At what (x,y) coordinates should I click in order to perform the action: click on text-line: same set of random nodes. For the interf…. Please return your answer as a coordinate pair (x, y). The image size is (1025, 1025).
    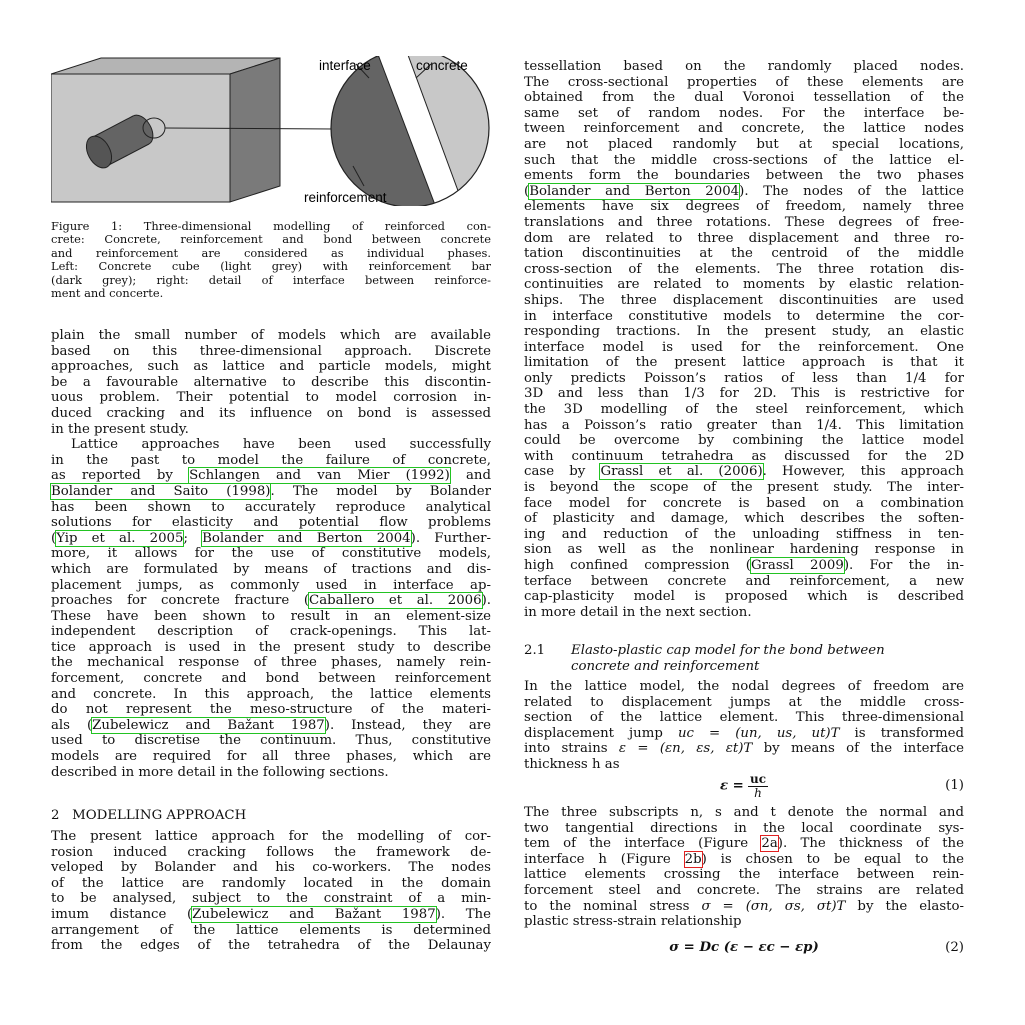
    Looking at the image, I should click on (744, 113).